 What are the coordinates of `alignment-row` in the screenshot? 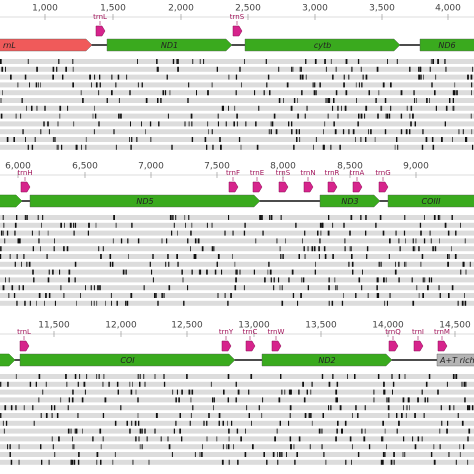 It's located at (237, 100).